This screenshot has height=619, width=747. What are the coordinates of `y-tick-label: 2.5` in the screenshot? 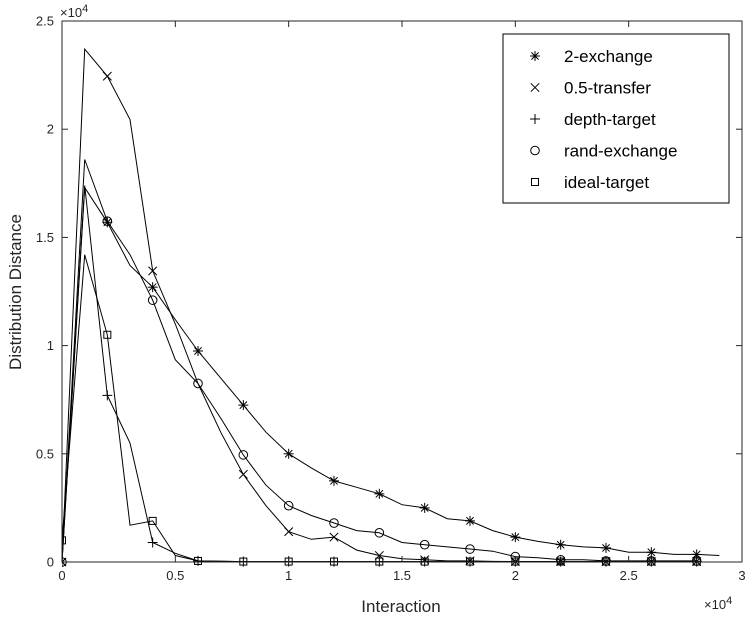 It's located at (45, 21).